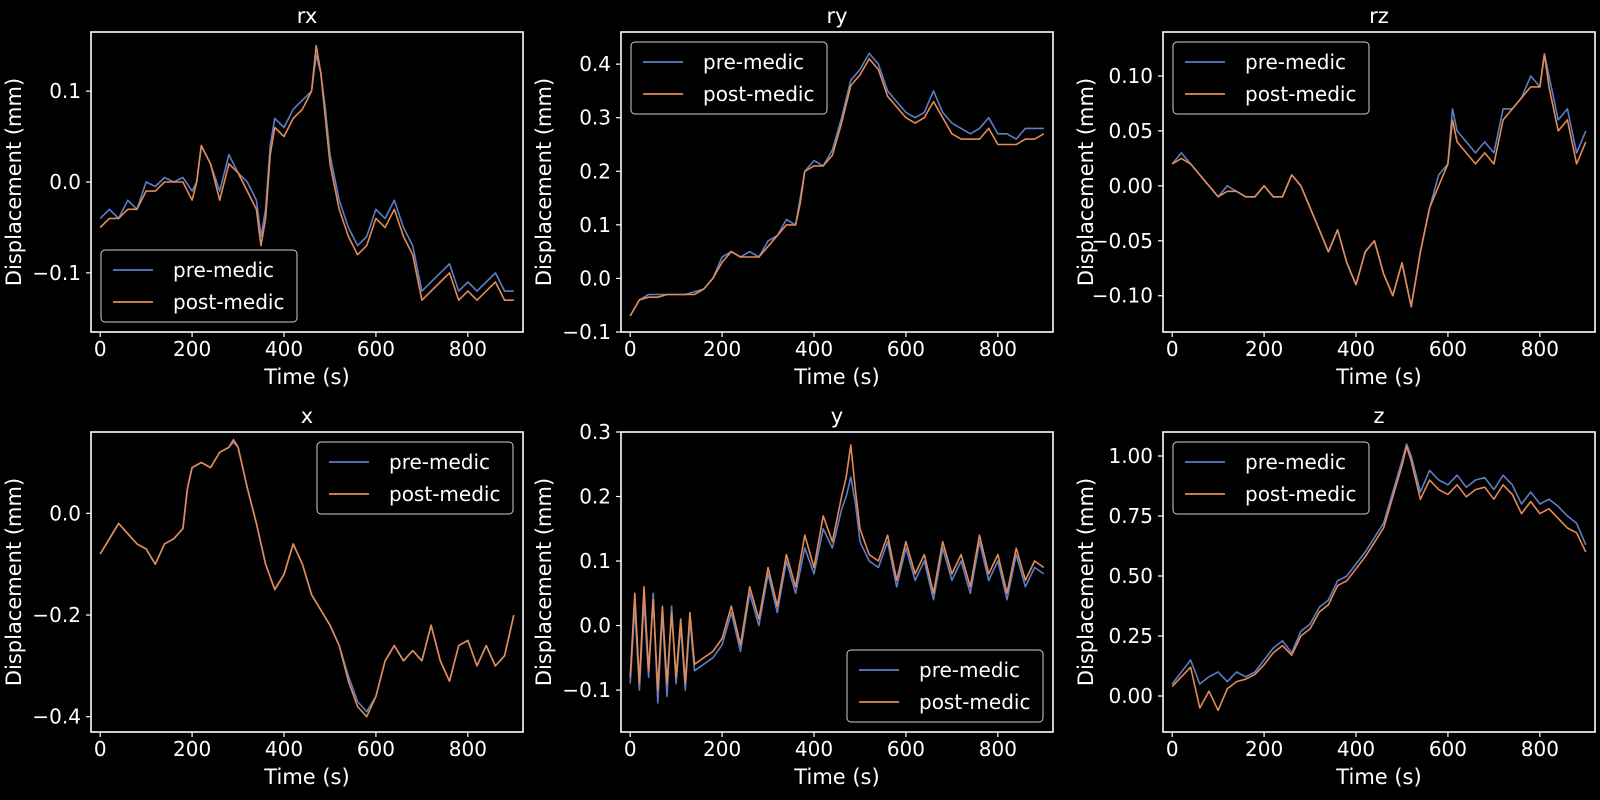 Image resolution: width=1600 pixels, height=800 pixels. Describe the element at coordinates (307, 16) in the screenshot. I see `chart-title: rx` at that location.